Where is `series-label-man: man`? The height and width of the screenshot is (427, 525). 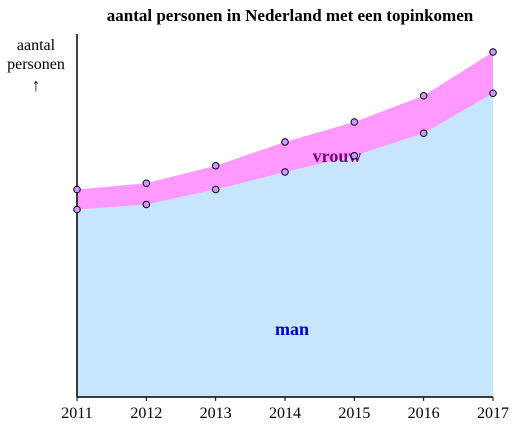 series-label-man: man is located at coordinates (292, 329).